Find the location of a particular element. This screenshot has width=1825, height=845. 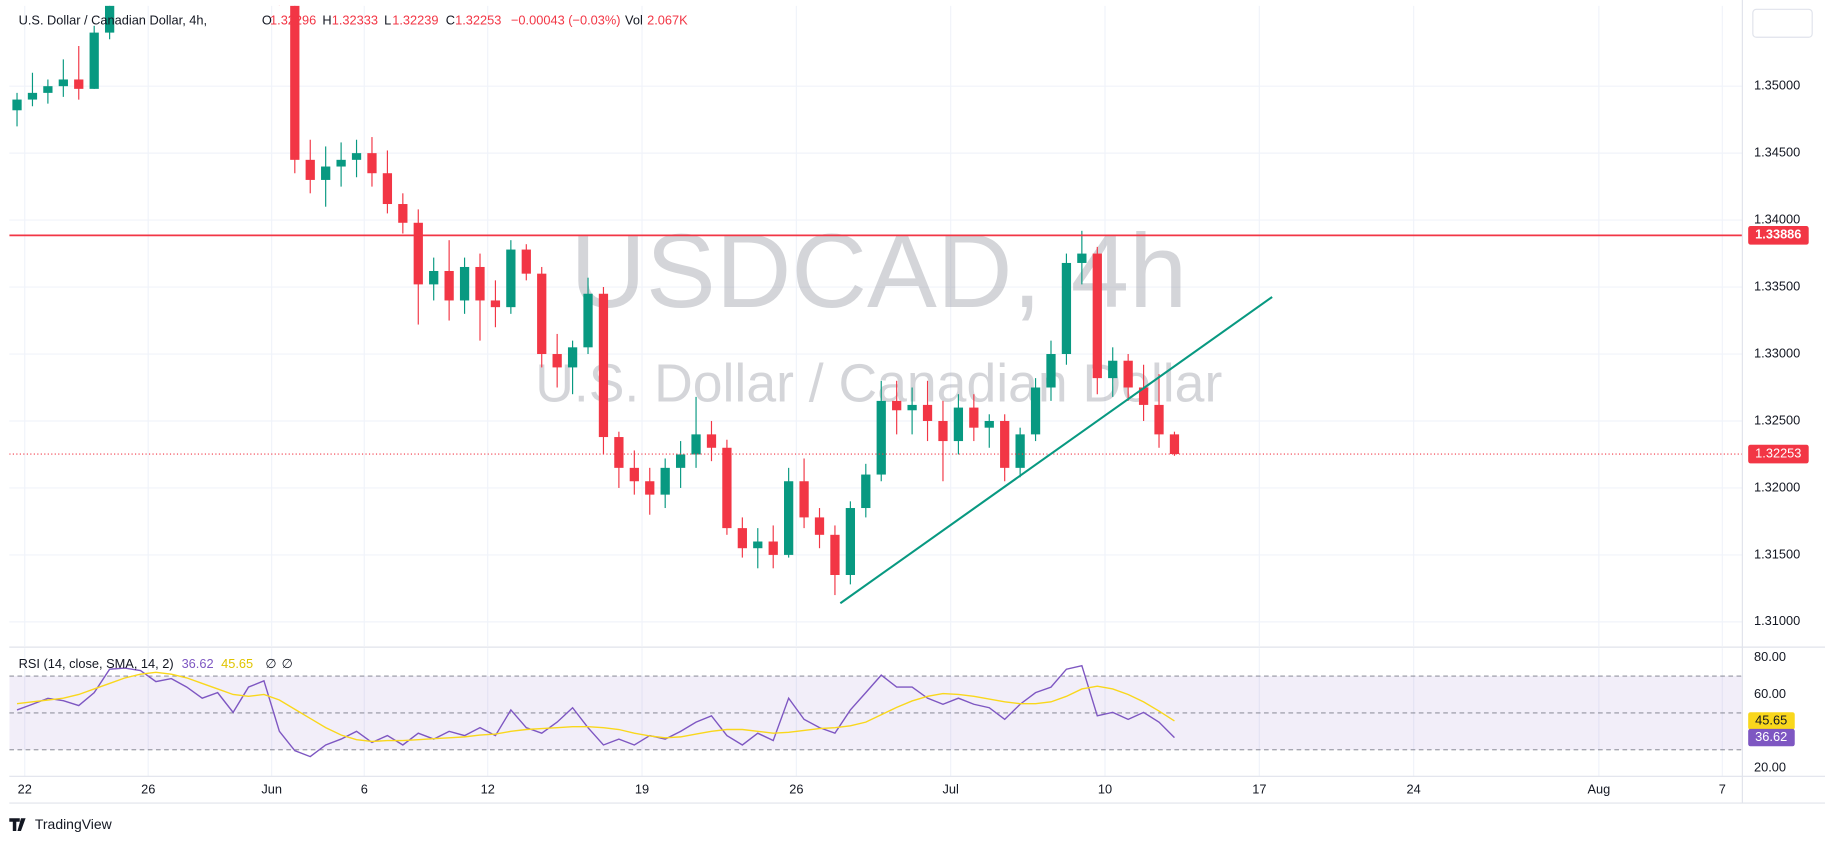

trendline is located at coordinates (1056, 450).